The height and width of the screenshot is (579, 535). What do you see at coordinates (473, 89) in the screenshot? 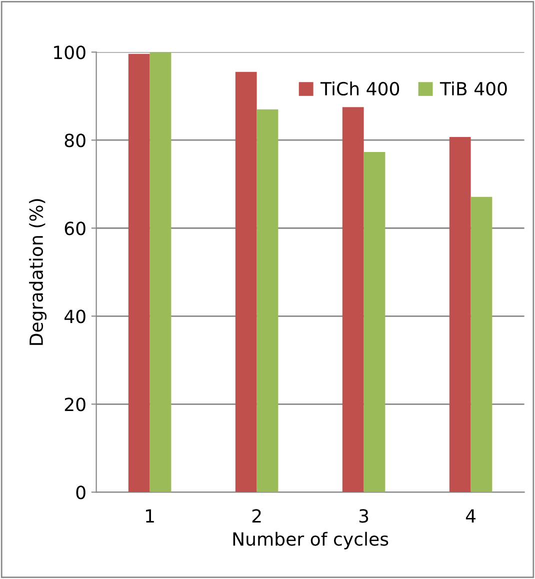
I see `legend-label: TiB 400` at bounding box center [473, 89].